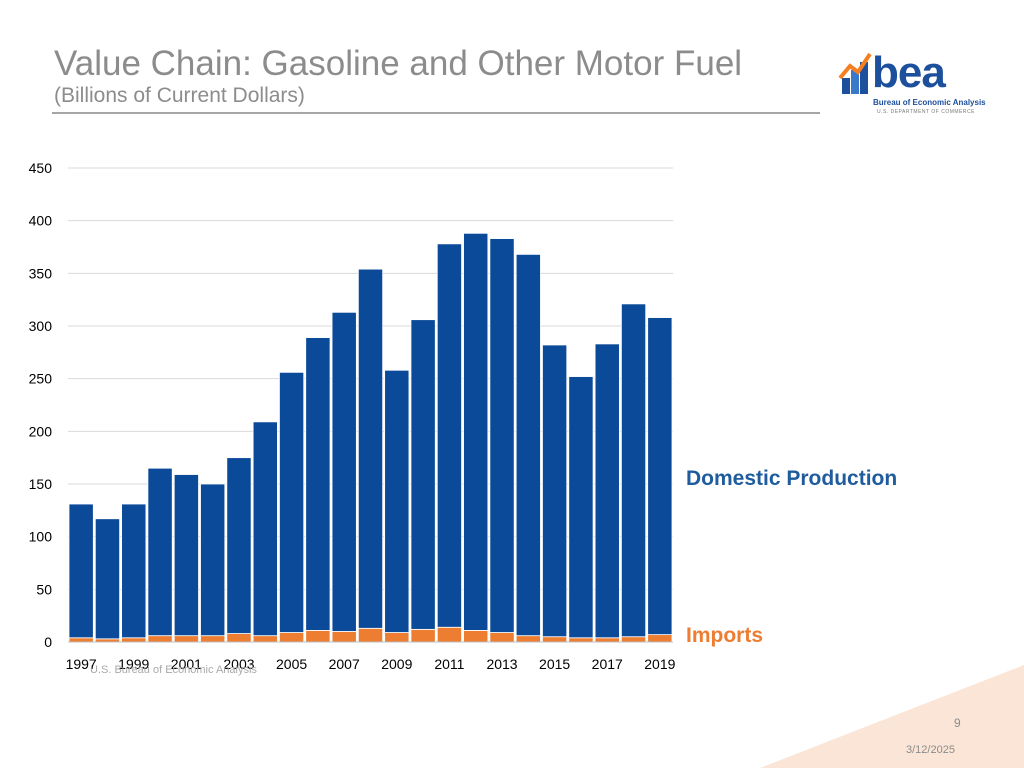 The width and height of the screenshot is (1024, 768). I want to click on bea-wordmark: bea, so click(909, 72).